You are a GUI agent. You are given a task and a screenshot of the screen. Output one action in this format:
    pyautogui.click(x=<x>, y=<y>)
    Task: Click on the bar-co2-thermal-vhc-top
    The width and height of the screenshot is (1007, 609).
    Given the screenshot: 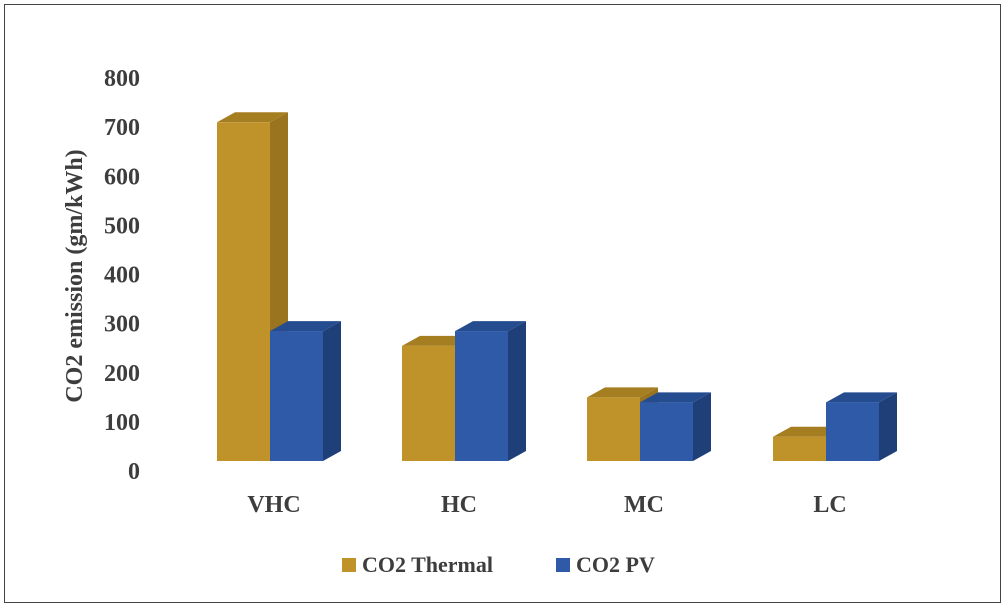 What is the action you would take?
    pyautogui.click(x=252, y=117)
    